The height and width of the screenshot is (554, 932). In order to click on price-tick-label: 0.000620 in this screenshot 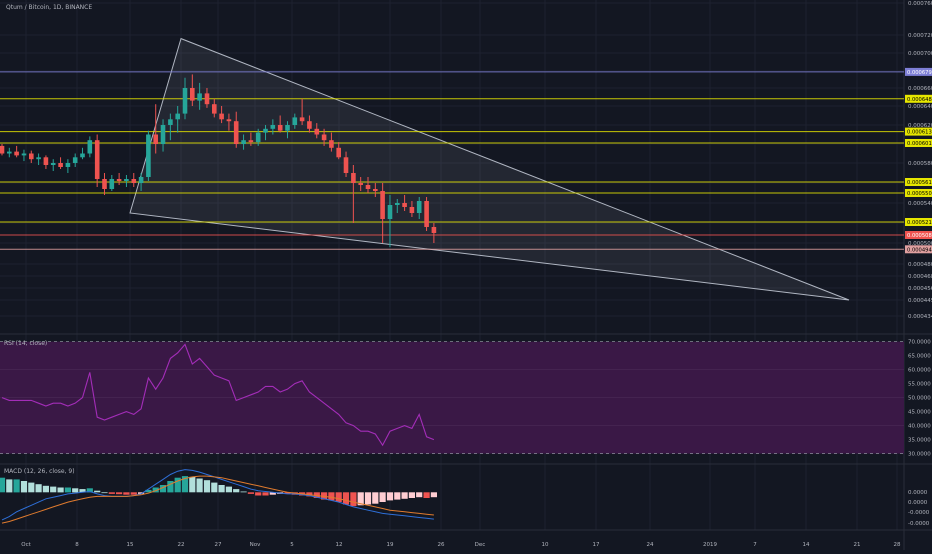, I will do `click(920, 126)`.